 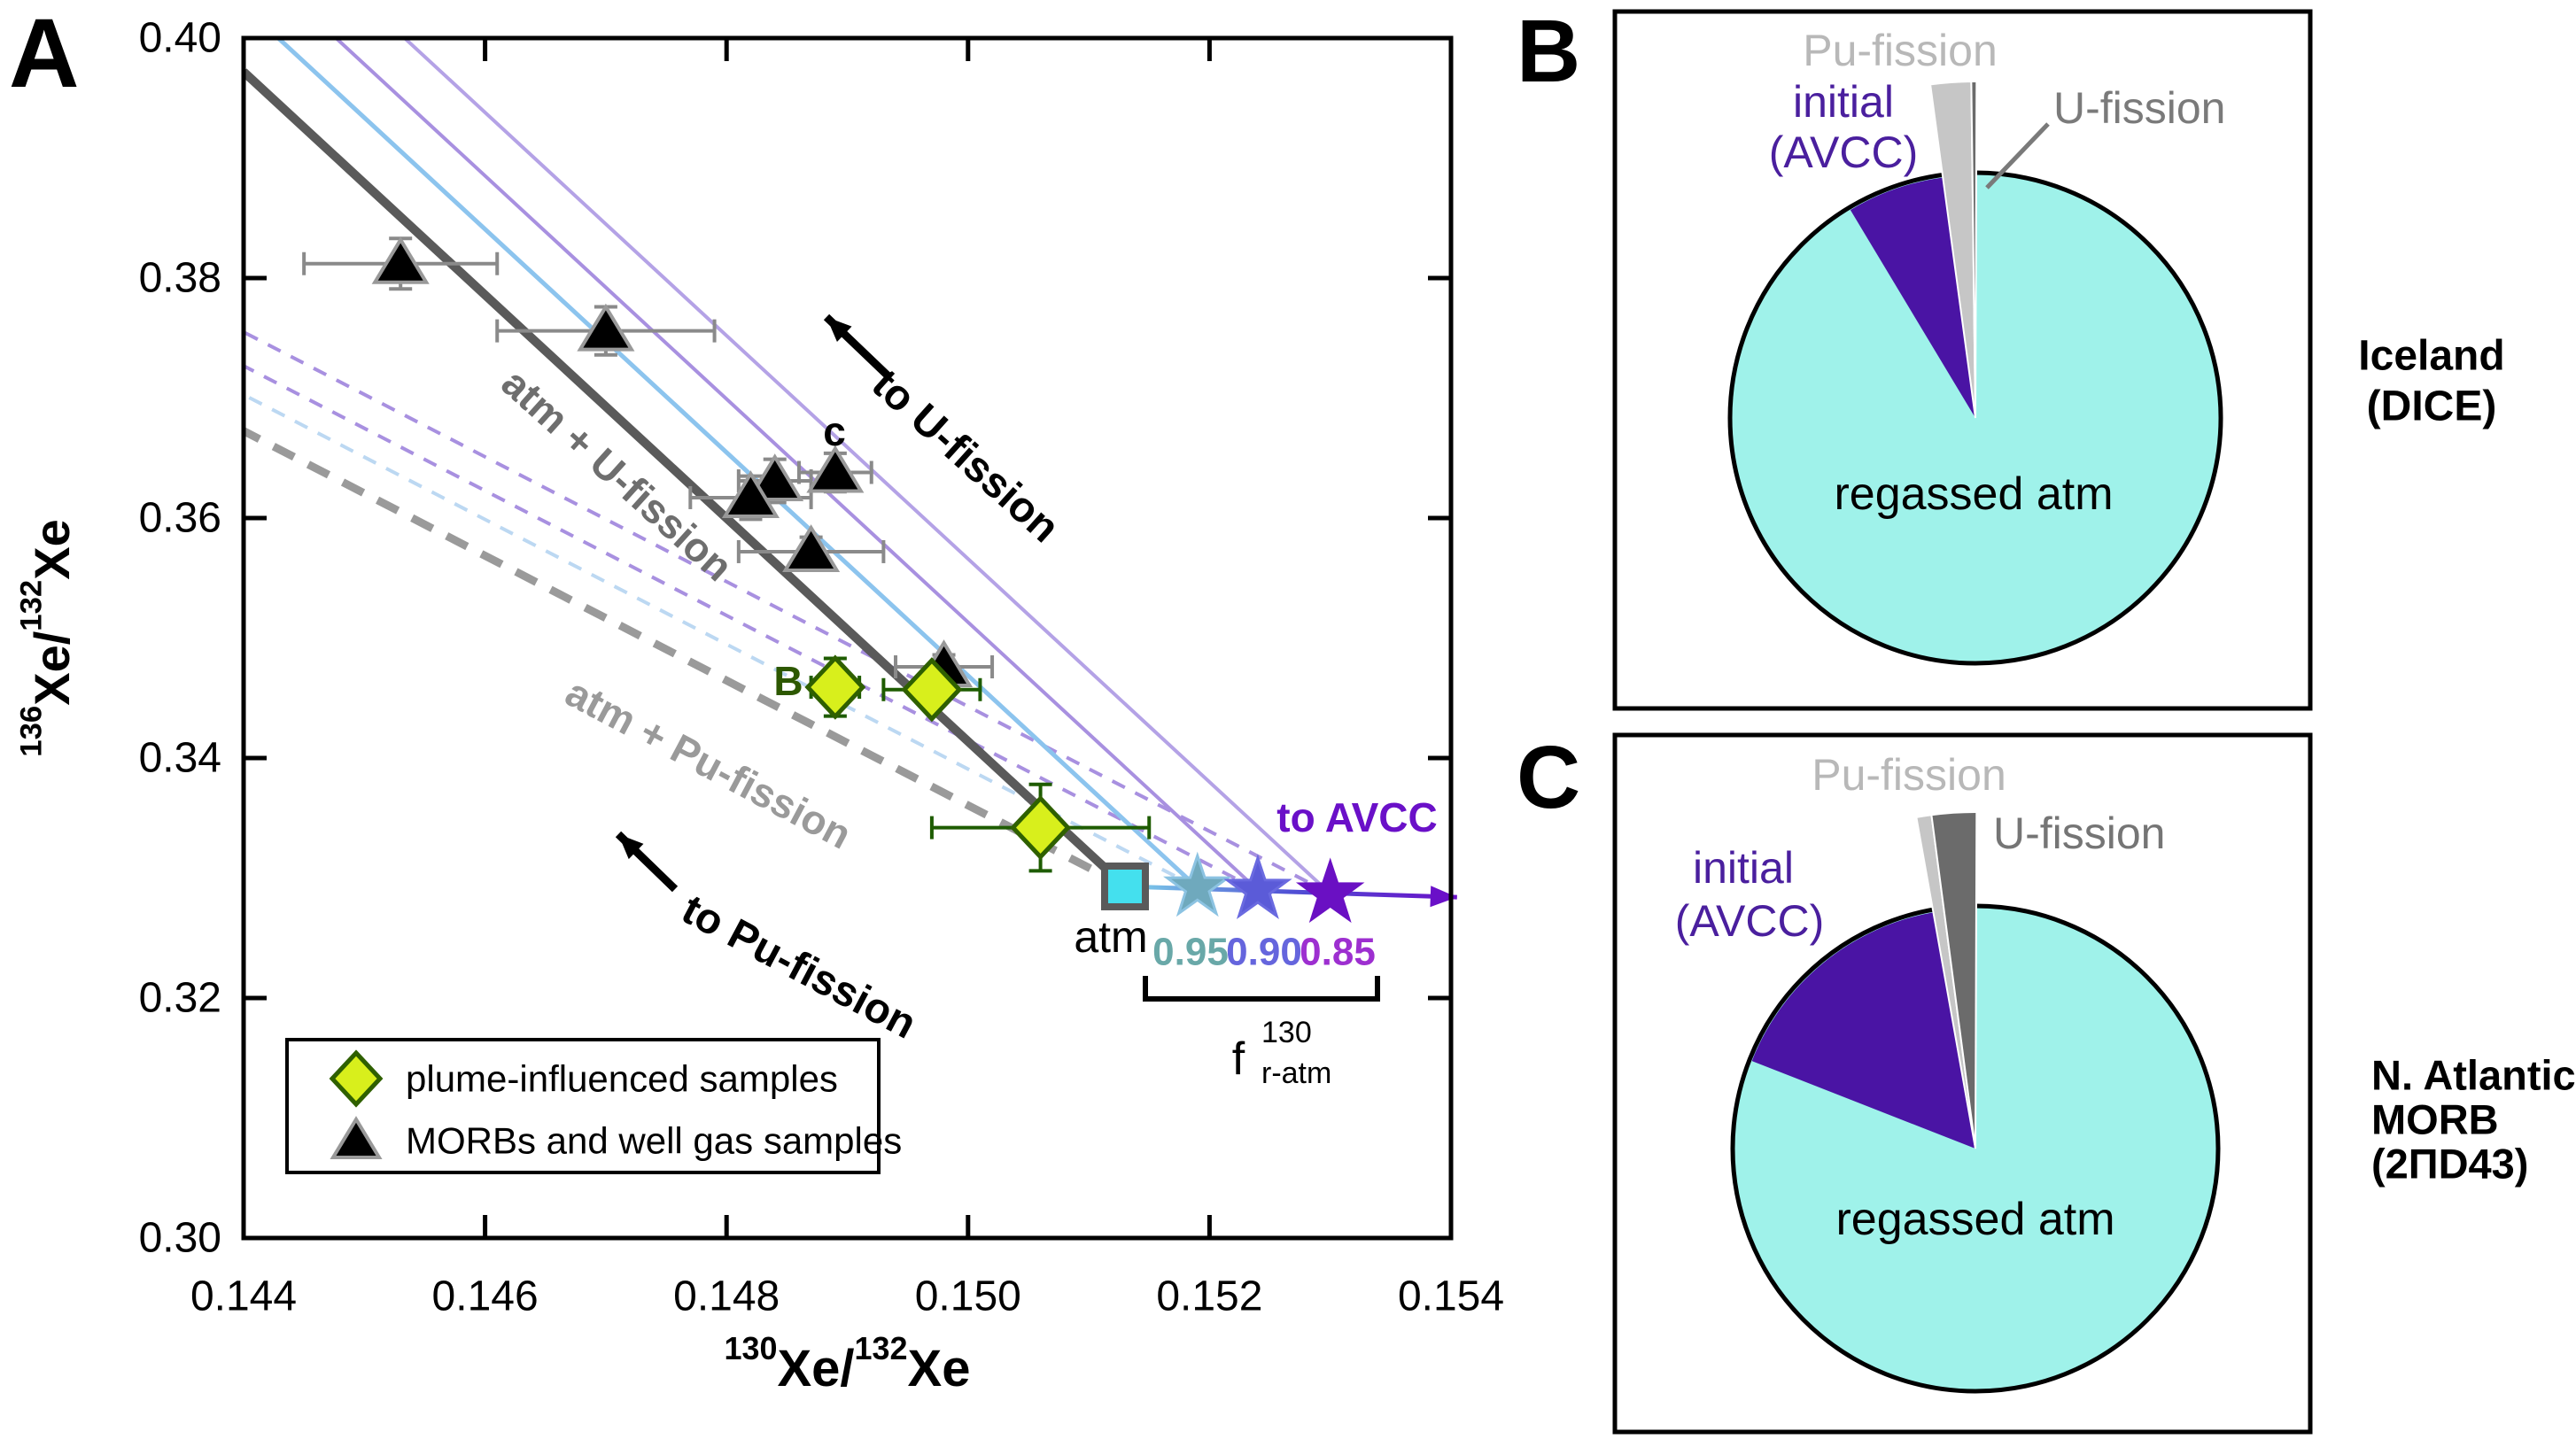 I want to click on pie-caption-line: (DICE), so click(x=2432, y=407).